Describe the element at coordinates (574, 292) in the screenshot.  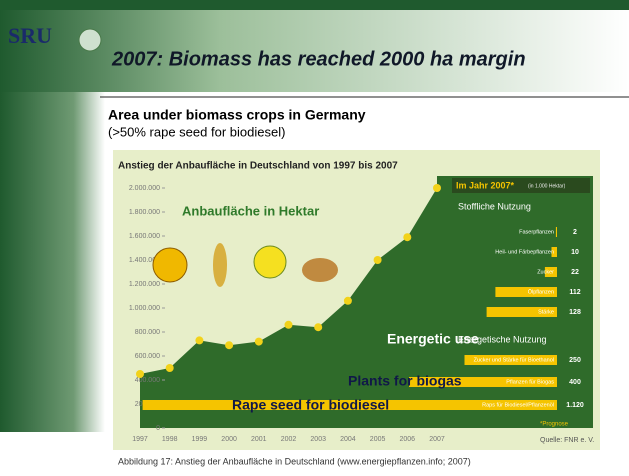
I see `value-label: 112` at that location.